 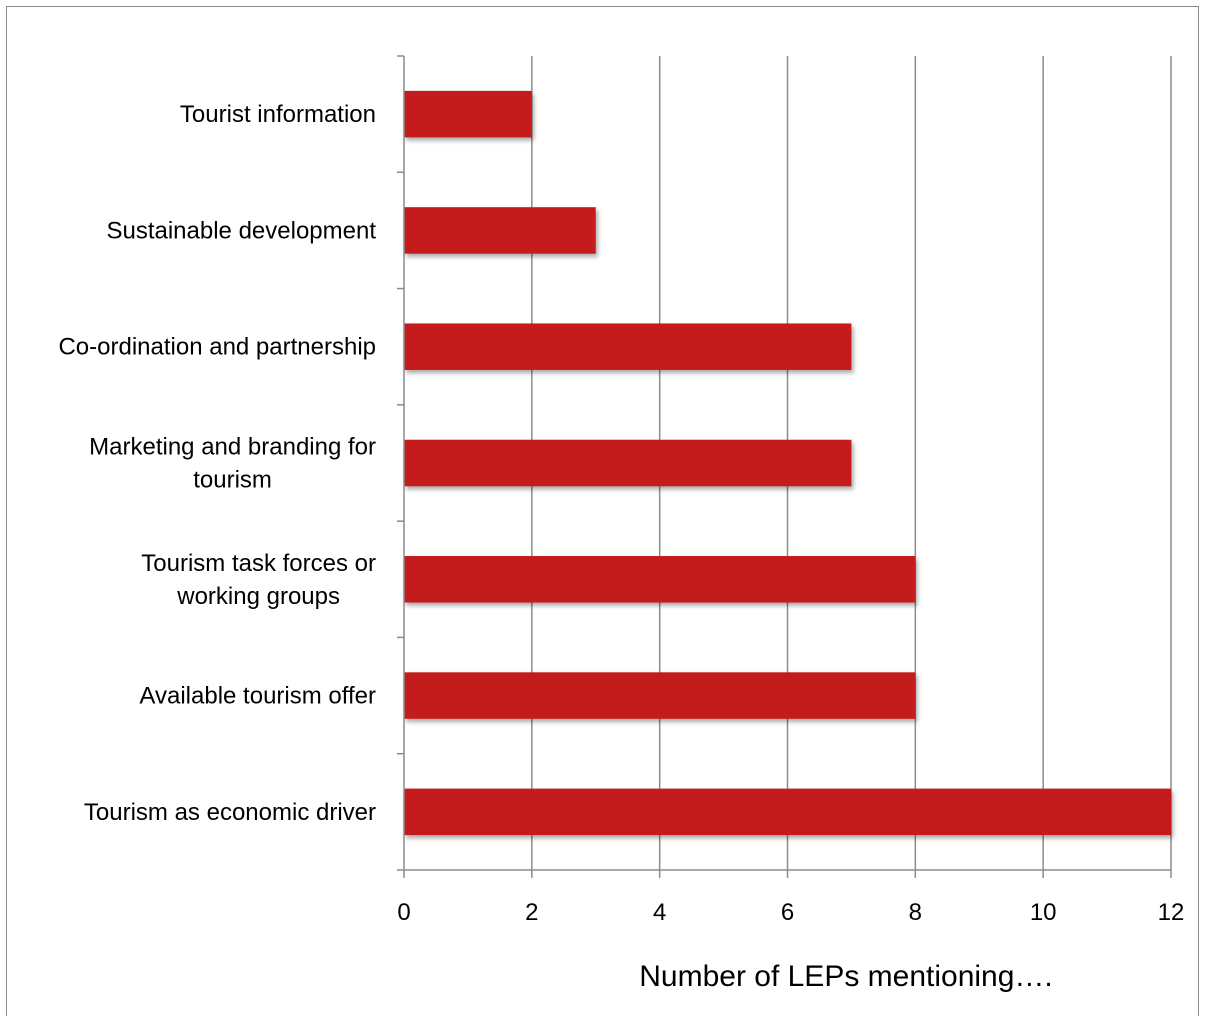 What do you see at coordinates (659, 912) in the screenshot?
I see `x-tick-label: 4` at bounding box center [659, 912].